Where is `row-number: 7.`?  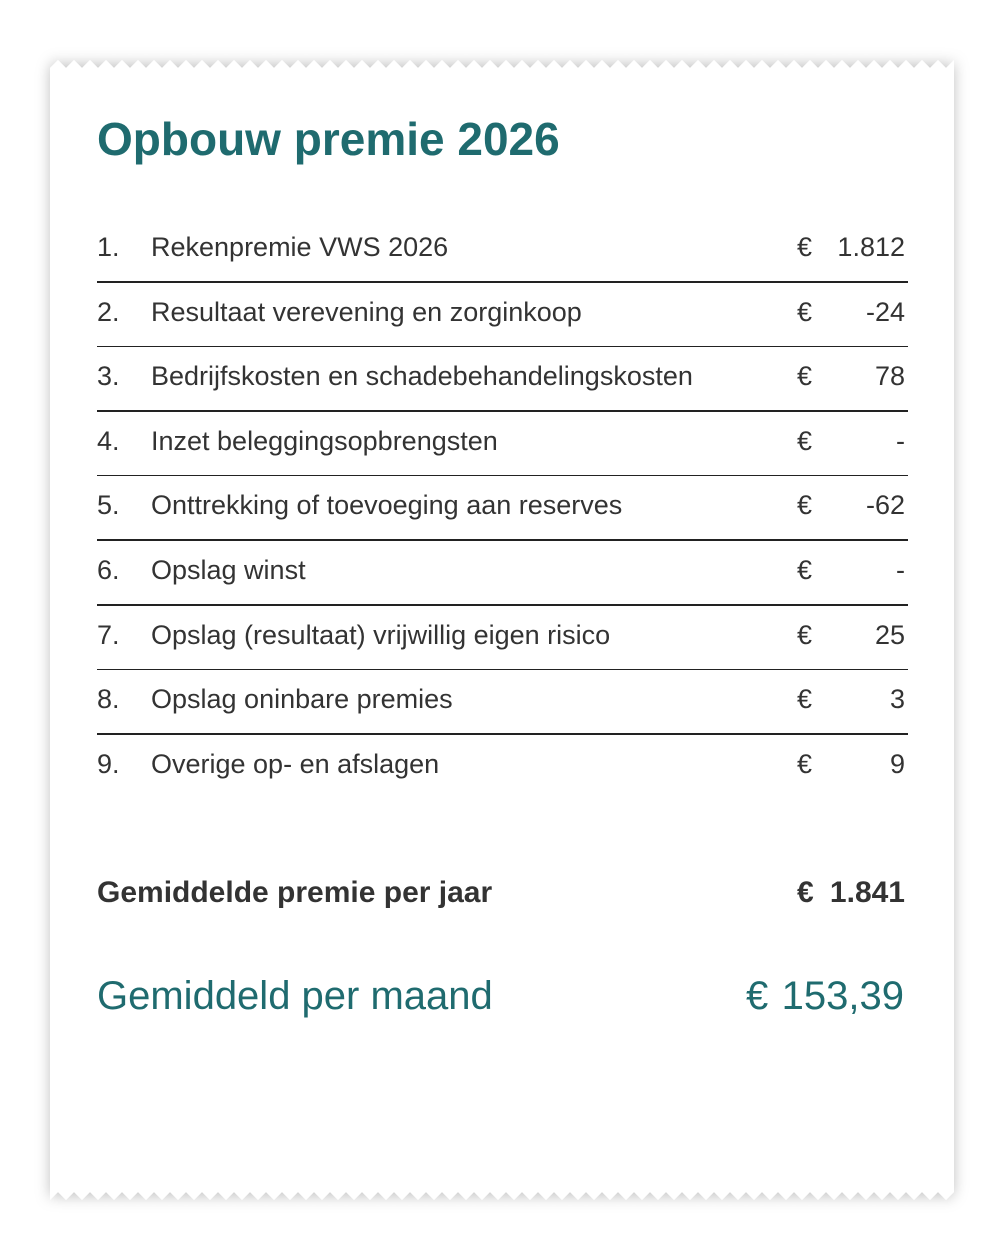 row-number: 7. is located at coordinates (108, 634).